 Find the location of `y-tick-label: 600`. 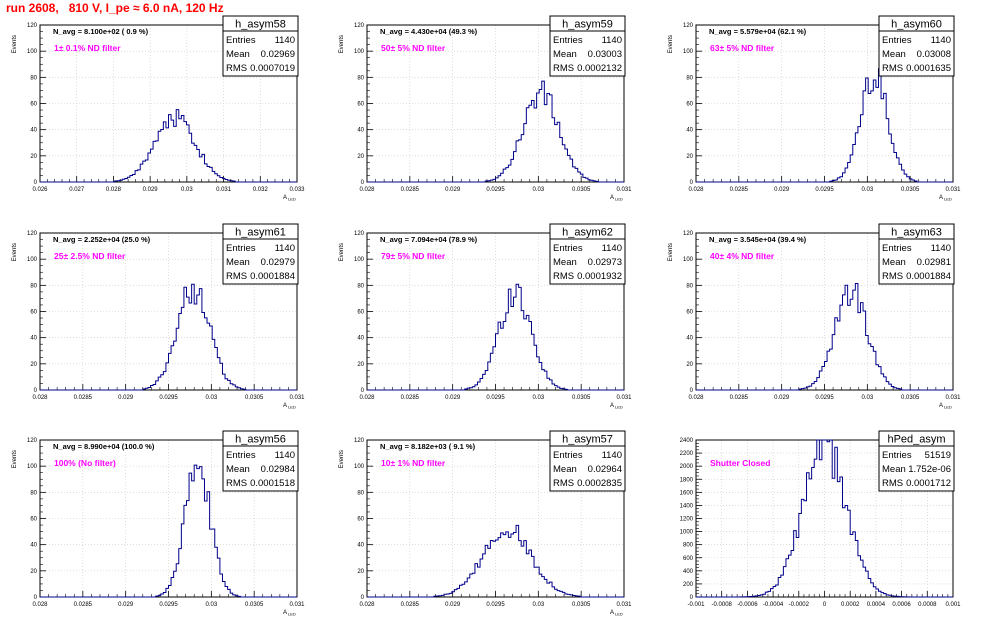

y-tick-label: 600 is located at coordinates (688, 559).